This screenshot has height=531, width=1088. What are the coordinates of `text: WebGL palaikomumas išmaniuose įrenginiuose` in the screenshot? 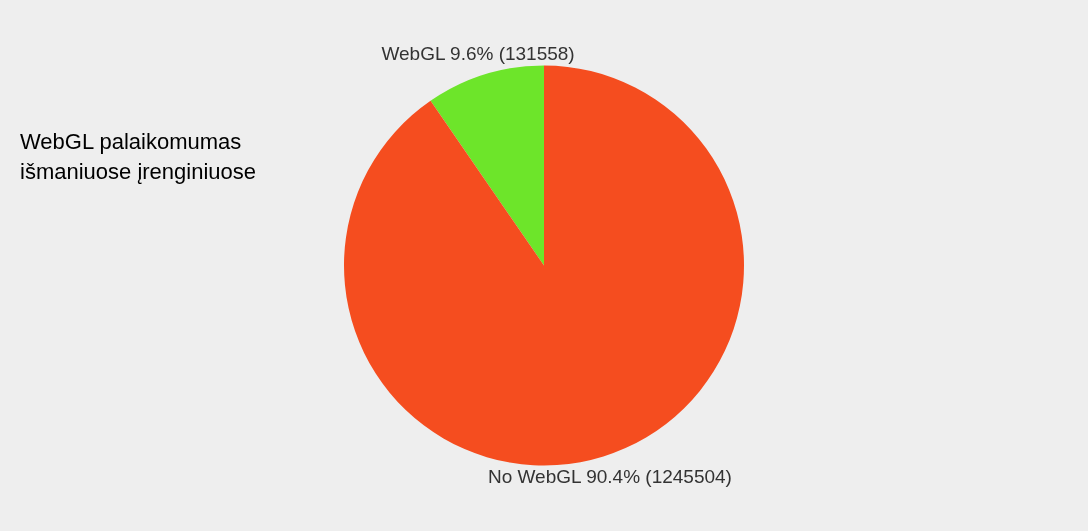 It's located at (138, 156).